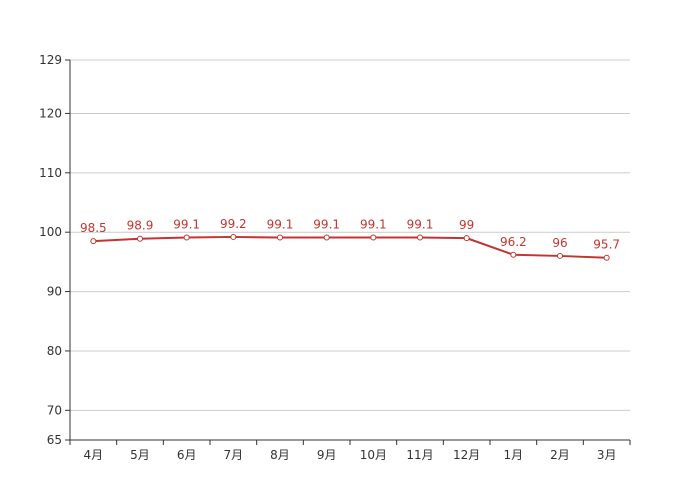  Describe the element at coordinates (140, 226) in the screenshot. I see `data-label: 98.9` at that location.